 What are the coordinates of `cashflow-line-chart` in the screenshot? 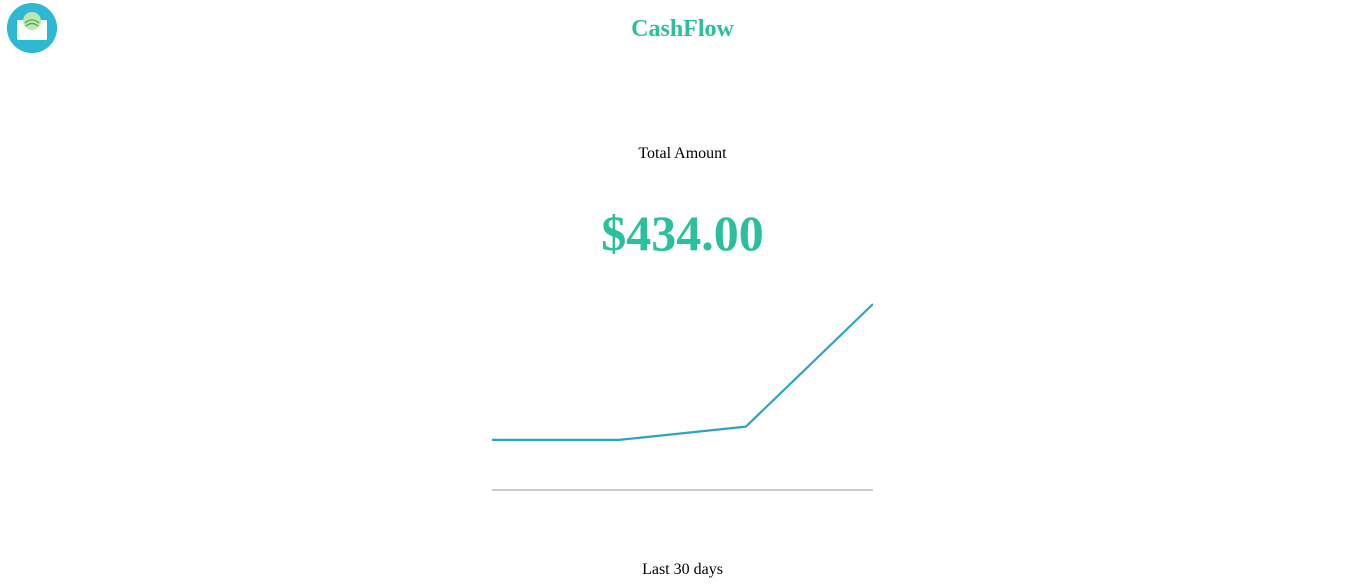 It's located at (682, 397).